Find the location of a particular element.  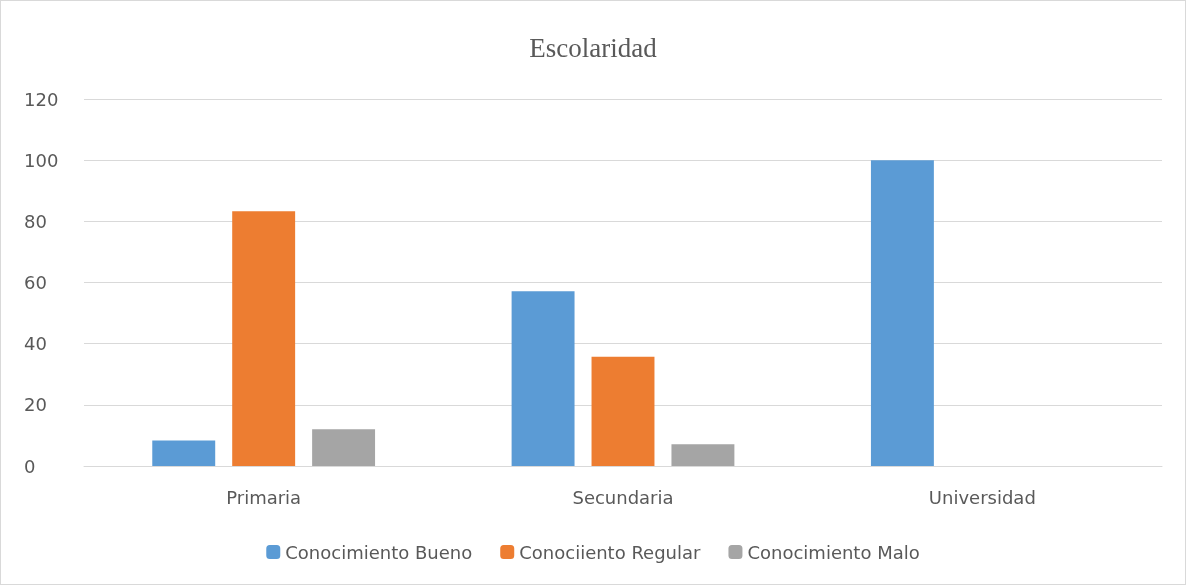

y-tick-label: 20 is located at coordinates (35, 405).